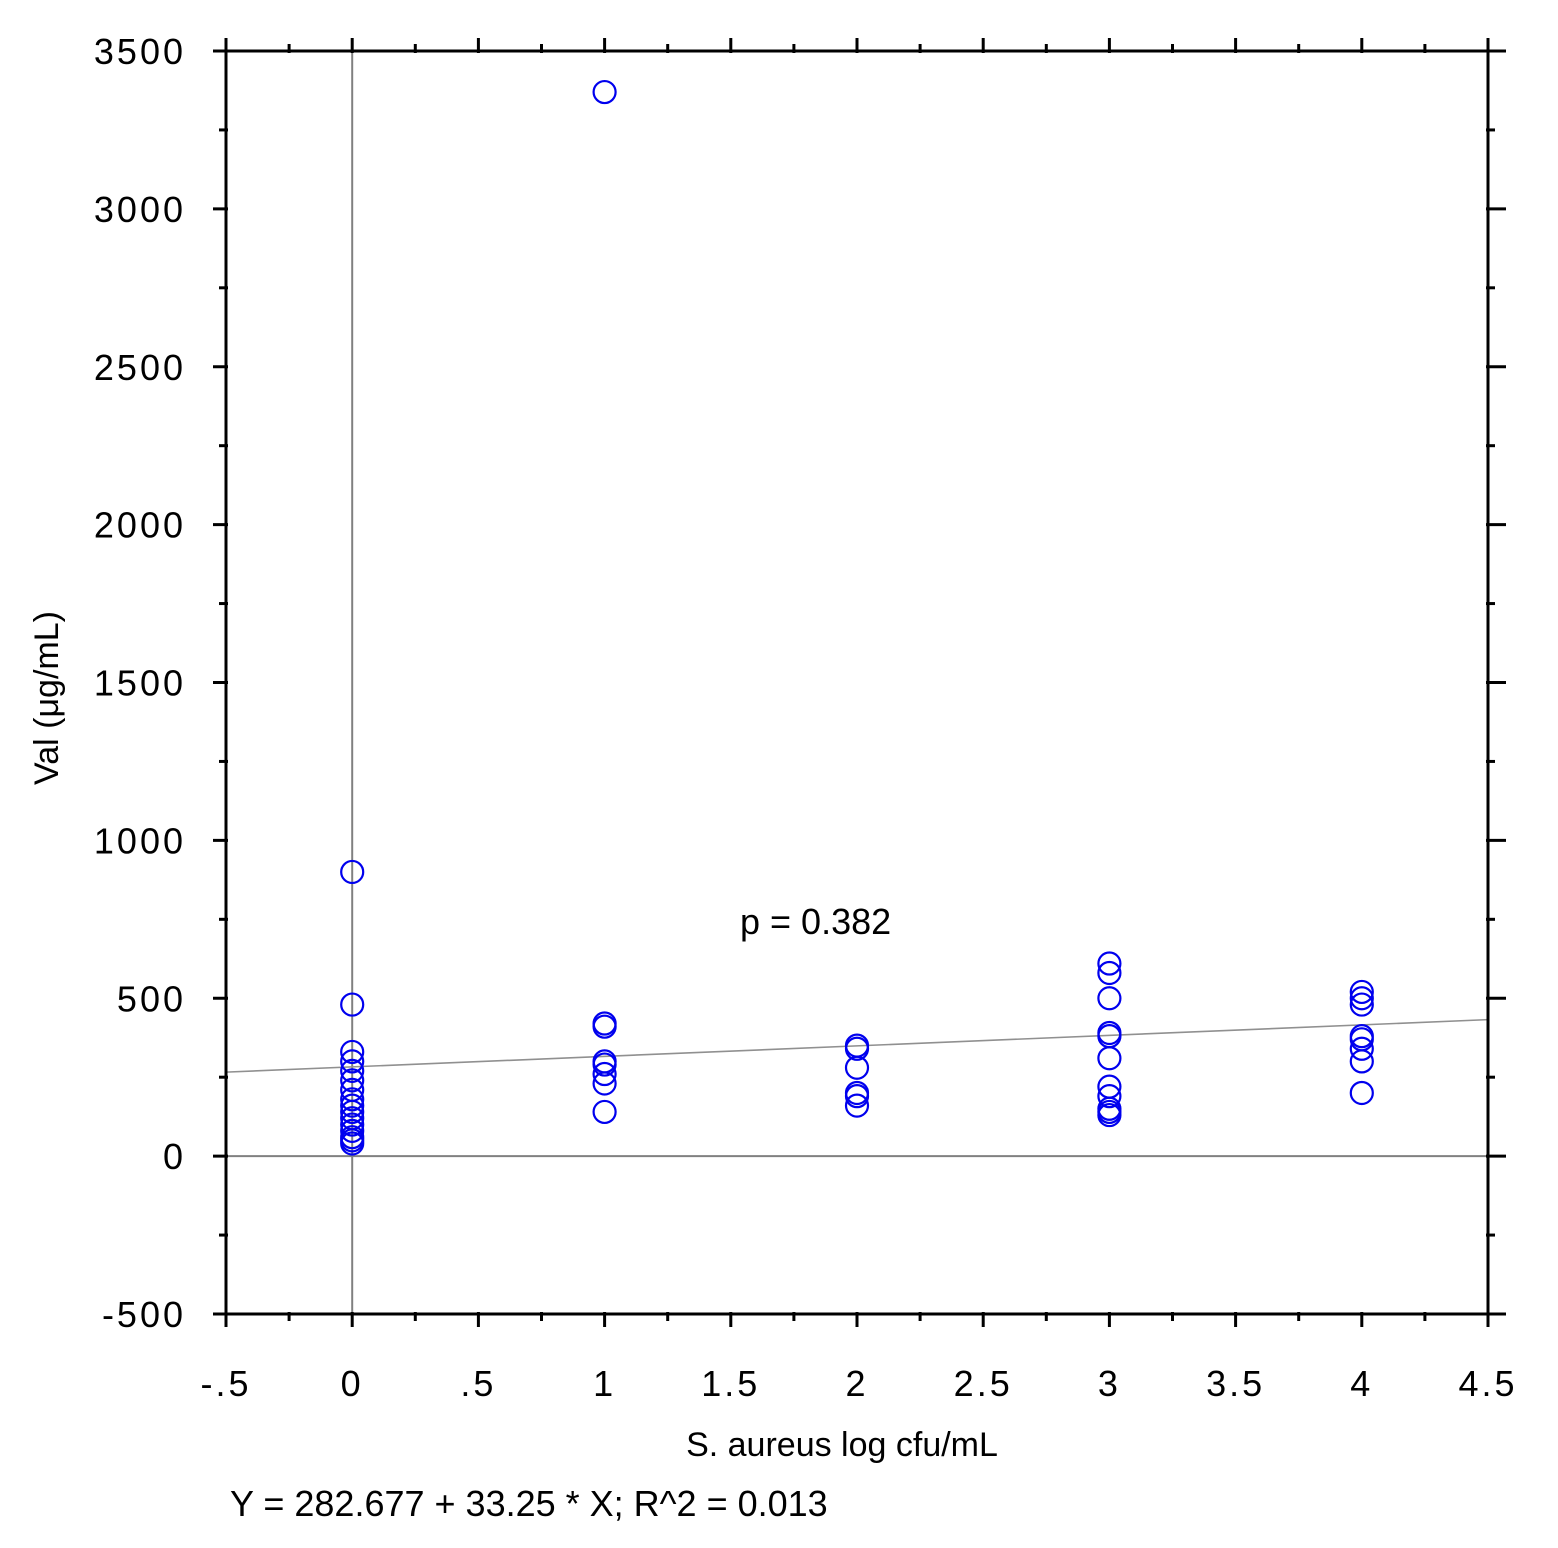  I want to click on y-tick-label: 1500, so click(140, 683).